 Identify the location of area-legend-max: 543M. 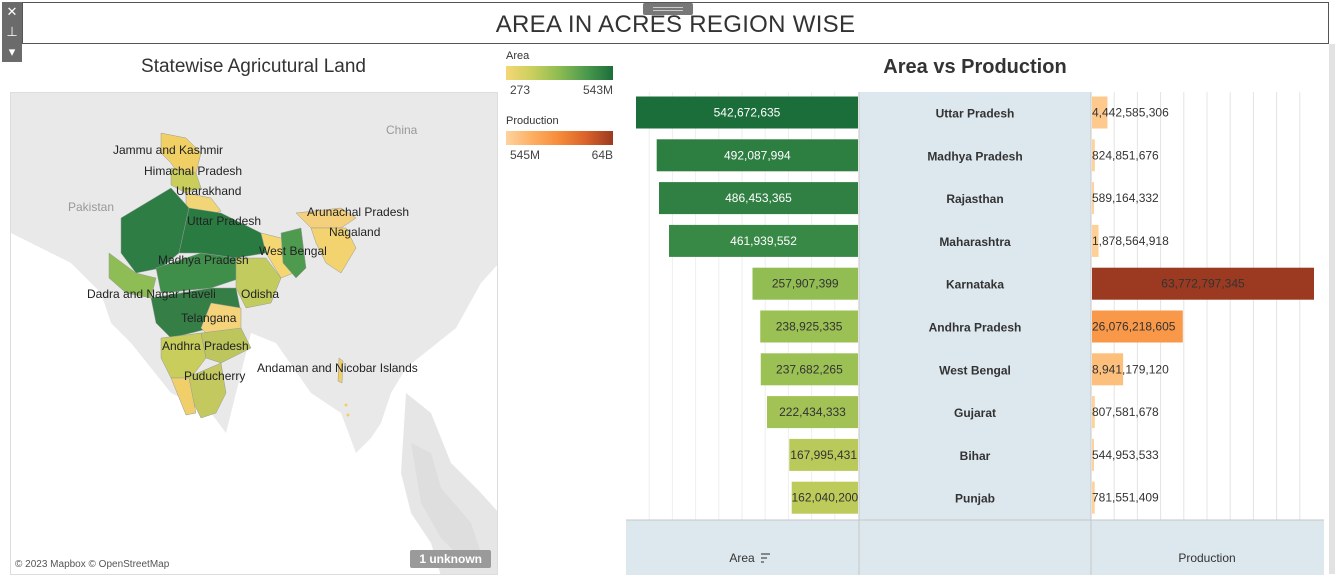
(597, 90).